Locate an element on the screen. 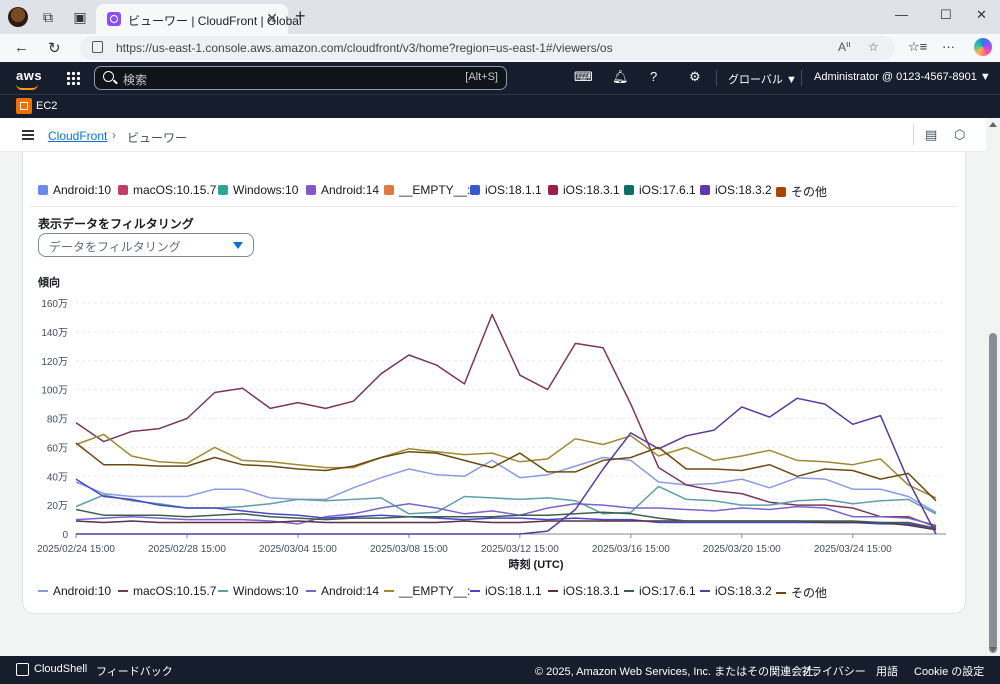 The image size is (1000, 684). scroll-down-icon is located at coordinates (993, 649).